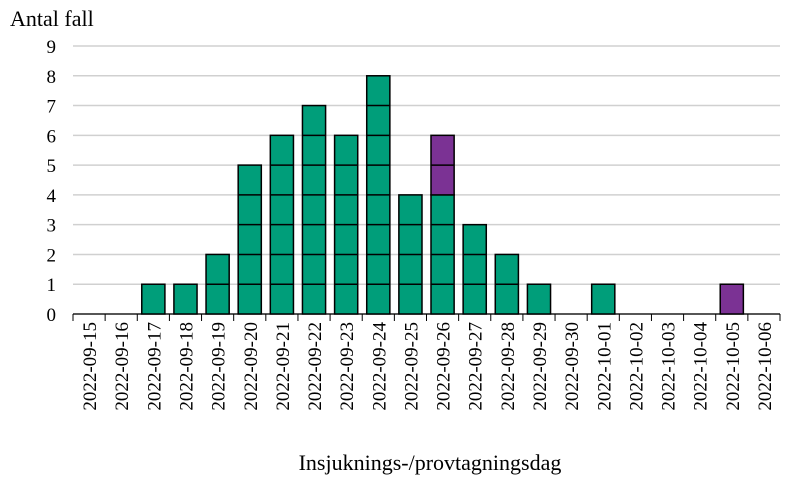 The image size is (806, 490). Describe the element at coordinates (52, 47) in the screenshot. I see `y-tick-label: 9` at that location.